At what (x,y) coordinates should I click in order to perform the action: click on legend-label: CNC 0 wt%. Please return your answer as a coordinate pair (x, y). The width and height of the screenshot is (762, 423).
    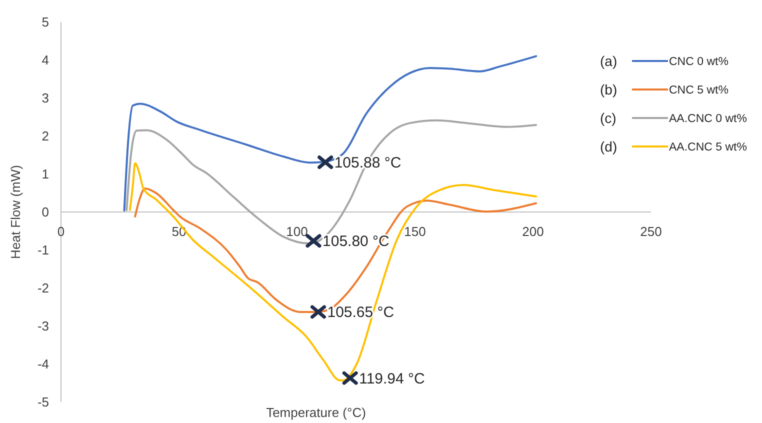
    Looking at the image, I should click on (698, 62).